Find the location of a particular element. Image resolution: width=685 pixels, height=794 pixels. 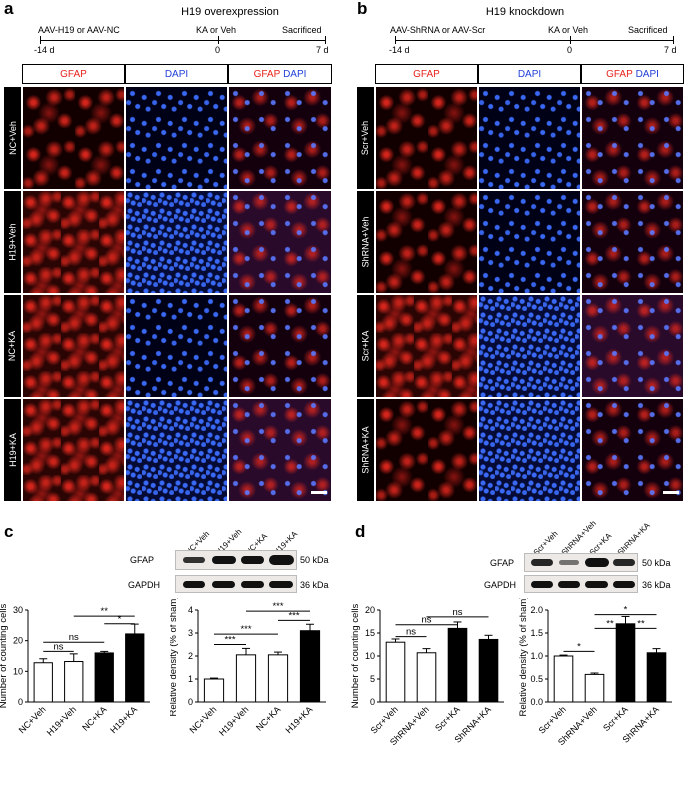

timeline-a-tick-mid is located at coordinates (218, 40).